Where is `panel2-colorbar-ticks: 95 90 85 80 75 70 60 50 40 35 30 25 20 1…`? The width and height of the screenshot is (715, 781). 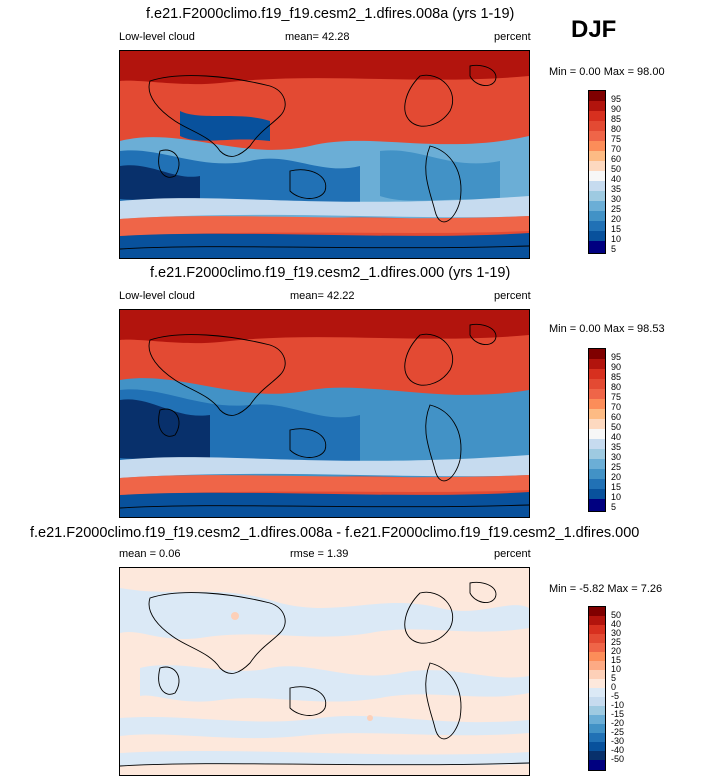 panel2-colorbar-ticks: 95 90 85 80 75 70 60 50 40 35 30 25 20 1… is located at coordinates (626, 432).